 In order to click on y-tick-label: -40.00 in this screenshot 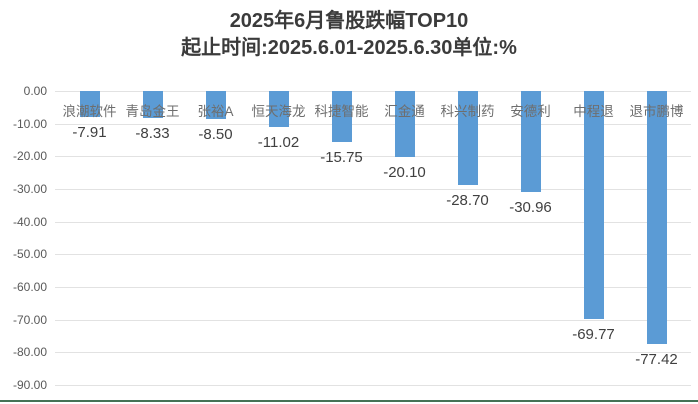, I will do `click(29, 221)`.